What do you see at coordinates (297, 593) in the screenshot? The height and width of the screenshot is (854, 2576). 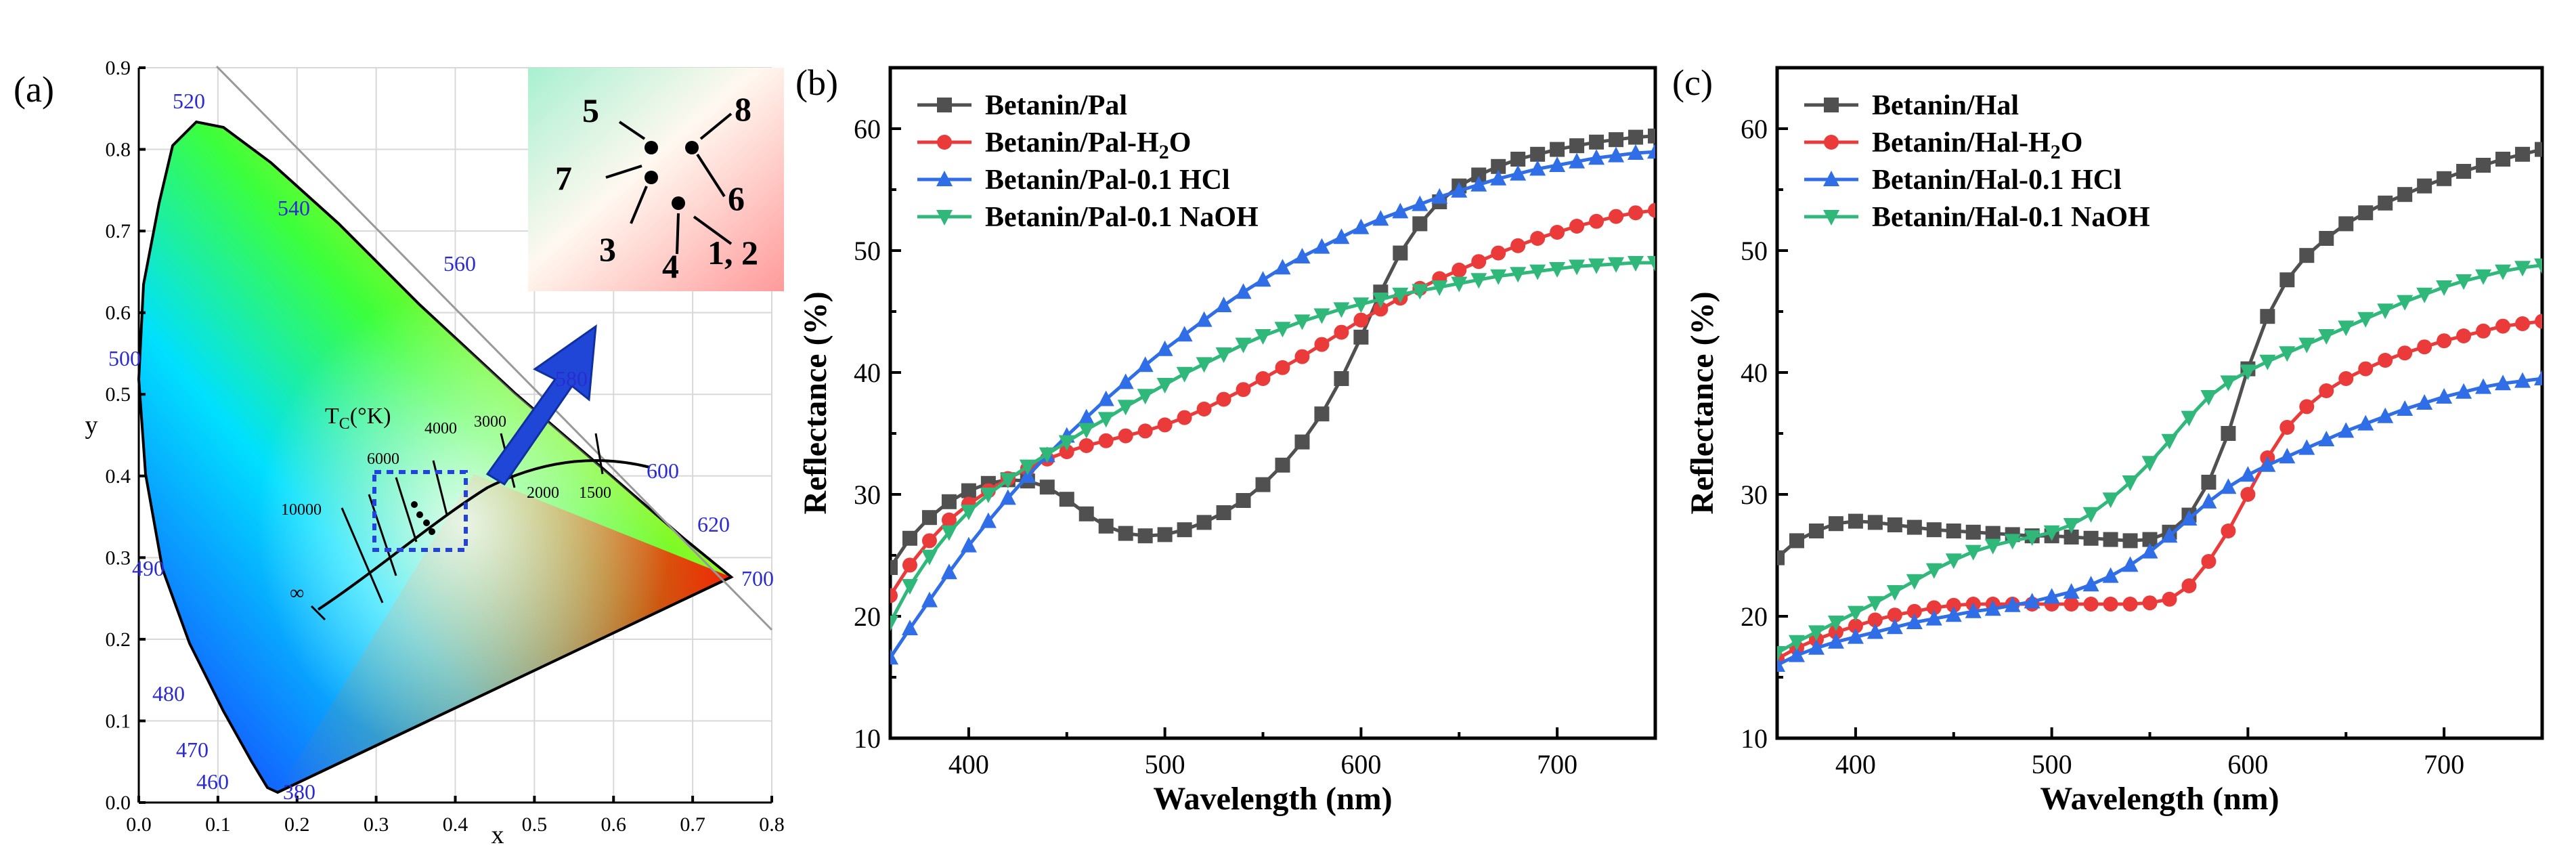 I see `cct-label-infinity: ∞` at bounding box center [297, 593].